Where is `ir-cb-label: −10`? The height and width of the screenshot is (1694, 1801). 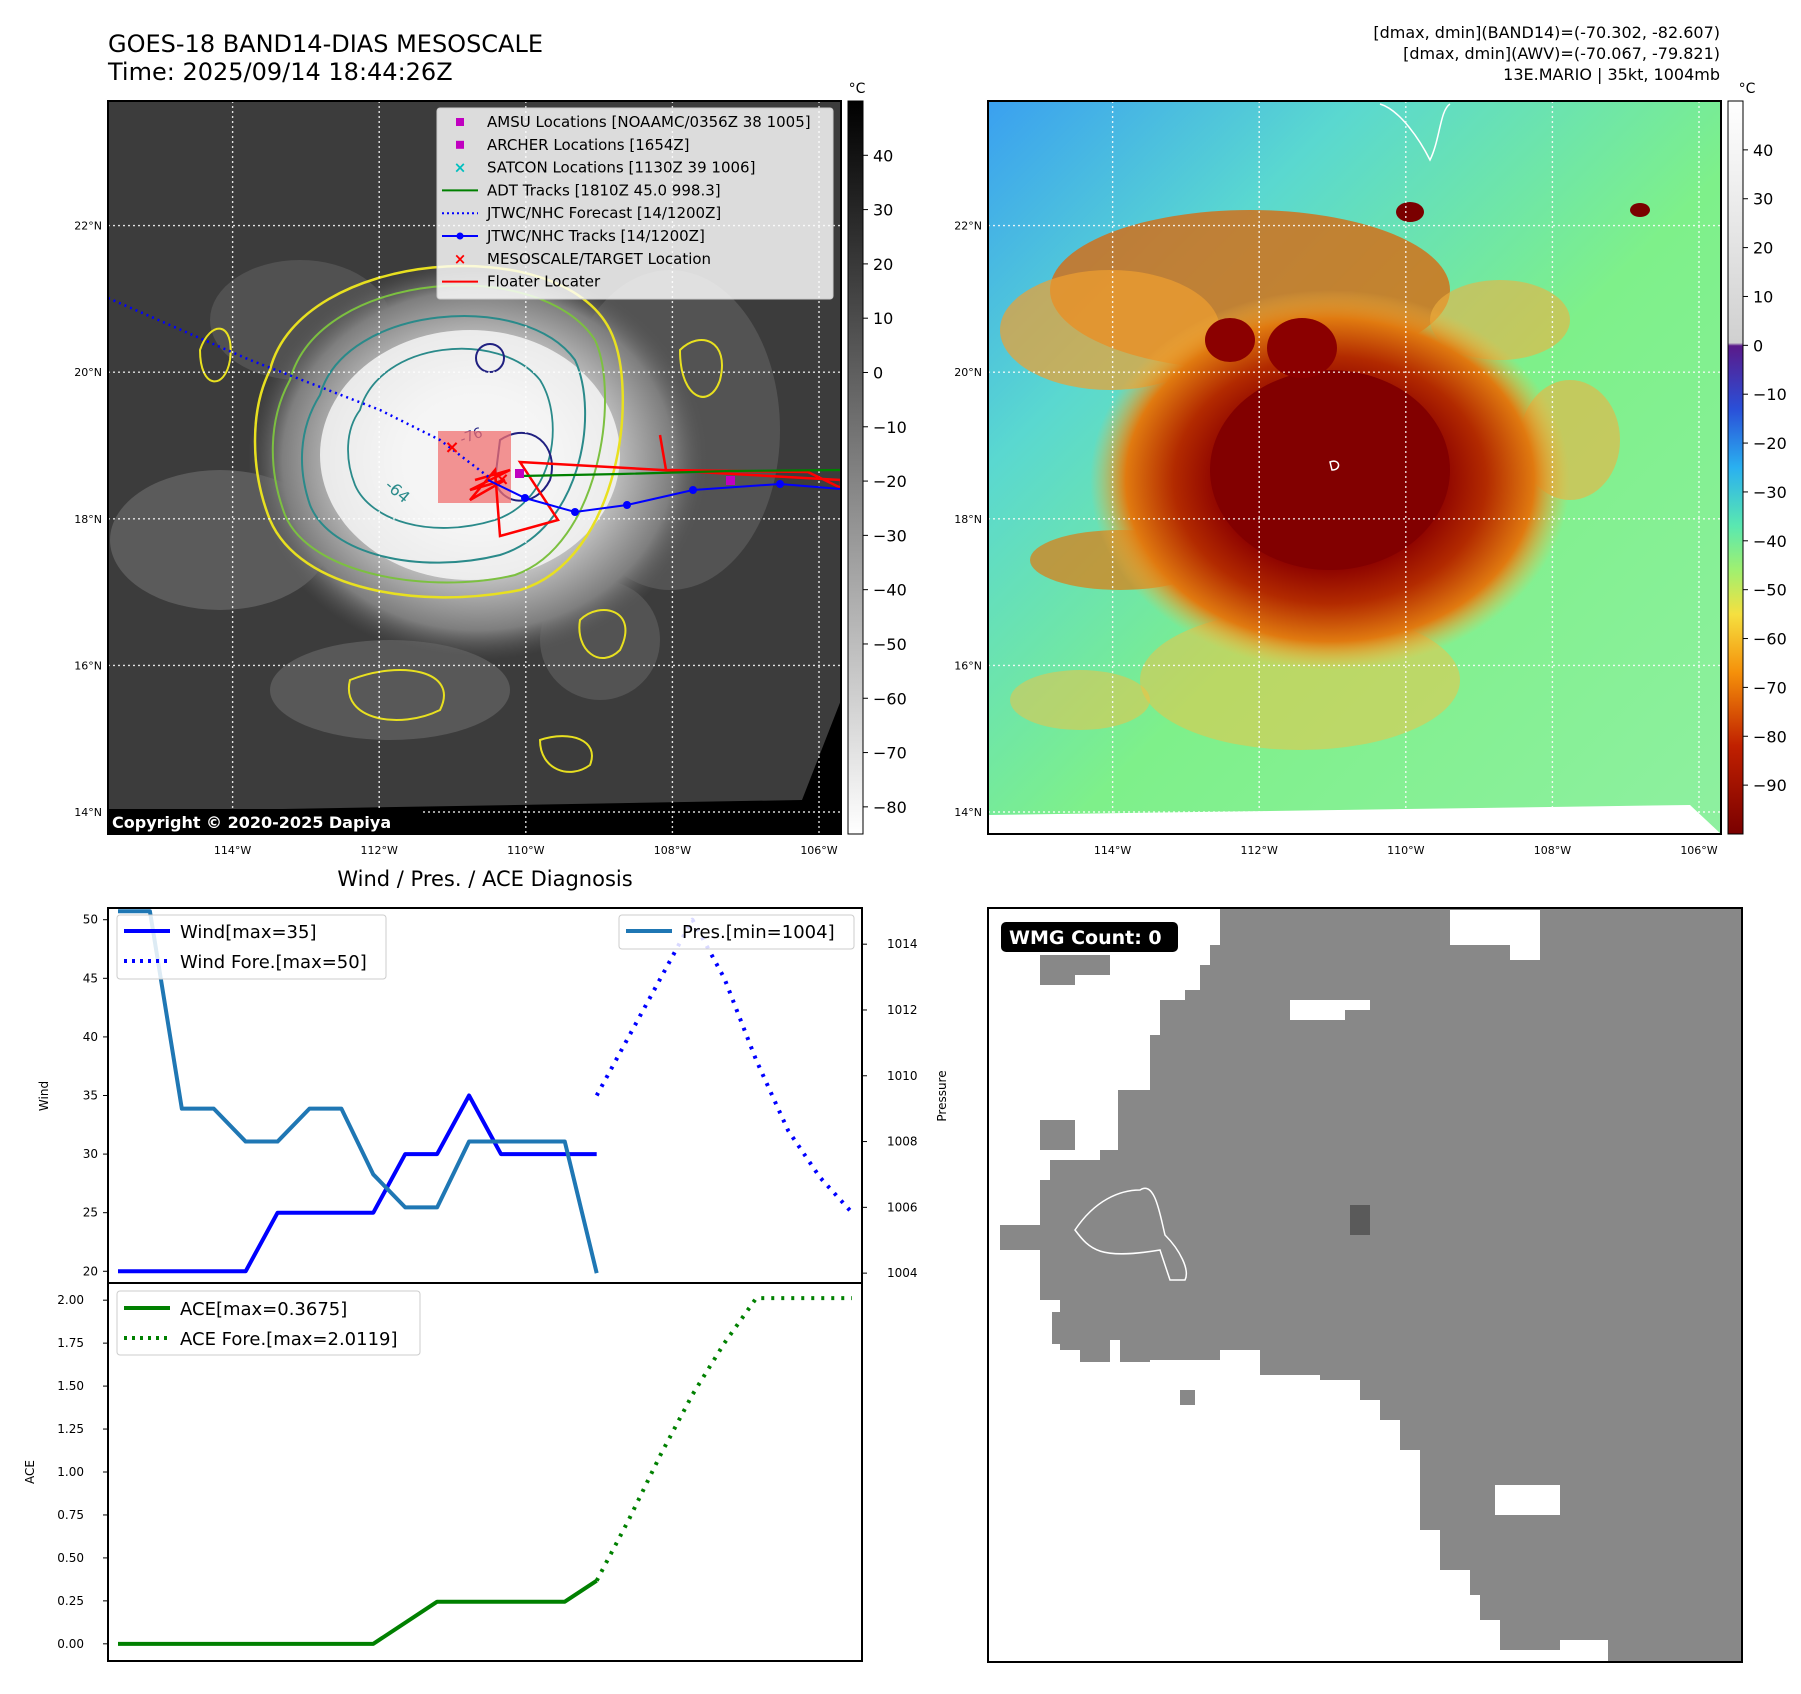 ir-cb-label: −10 is located at coordinates (890, 427).